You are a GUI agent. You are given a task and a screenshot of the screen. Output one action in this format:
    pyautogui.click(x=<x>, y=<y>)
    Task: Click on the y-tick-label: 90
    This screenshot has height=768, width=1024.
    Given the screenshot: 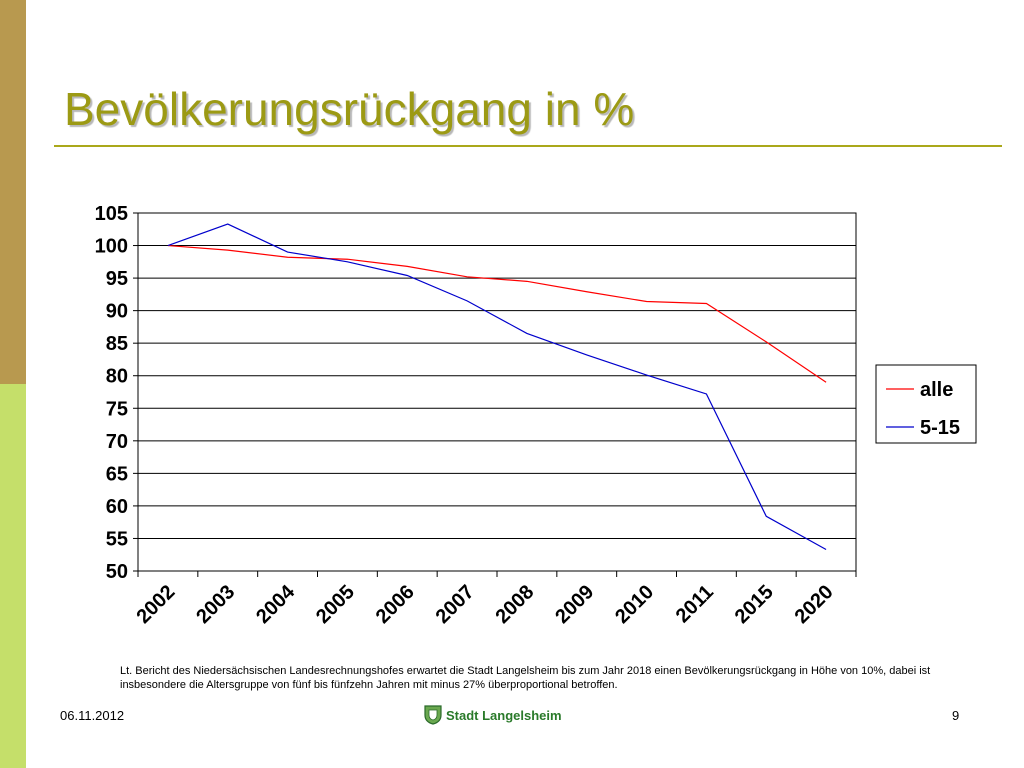 What is the action you would take?
    pyautogui.click(x=117, y=312)
    